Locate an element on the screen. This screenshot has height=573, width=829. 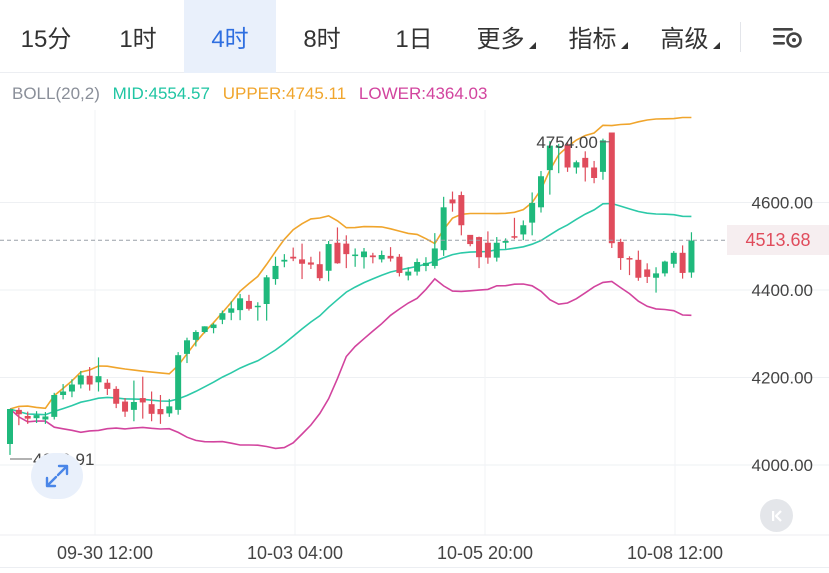
caret-icon is located at coordinates (624, 45).